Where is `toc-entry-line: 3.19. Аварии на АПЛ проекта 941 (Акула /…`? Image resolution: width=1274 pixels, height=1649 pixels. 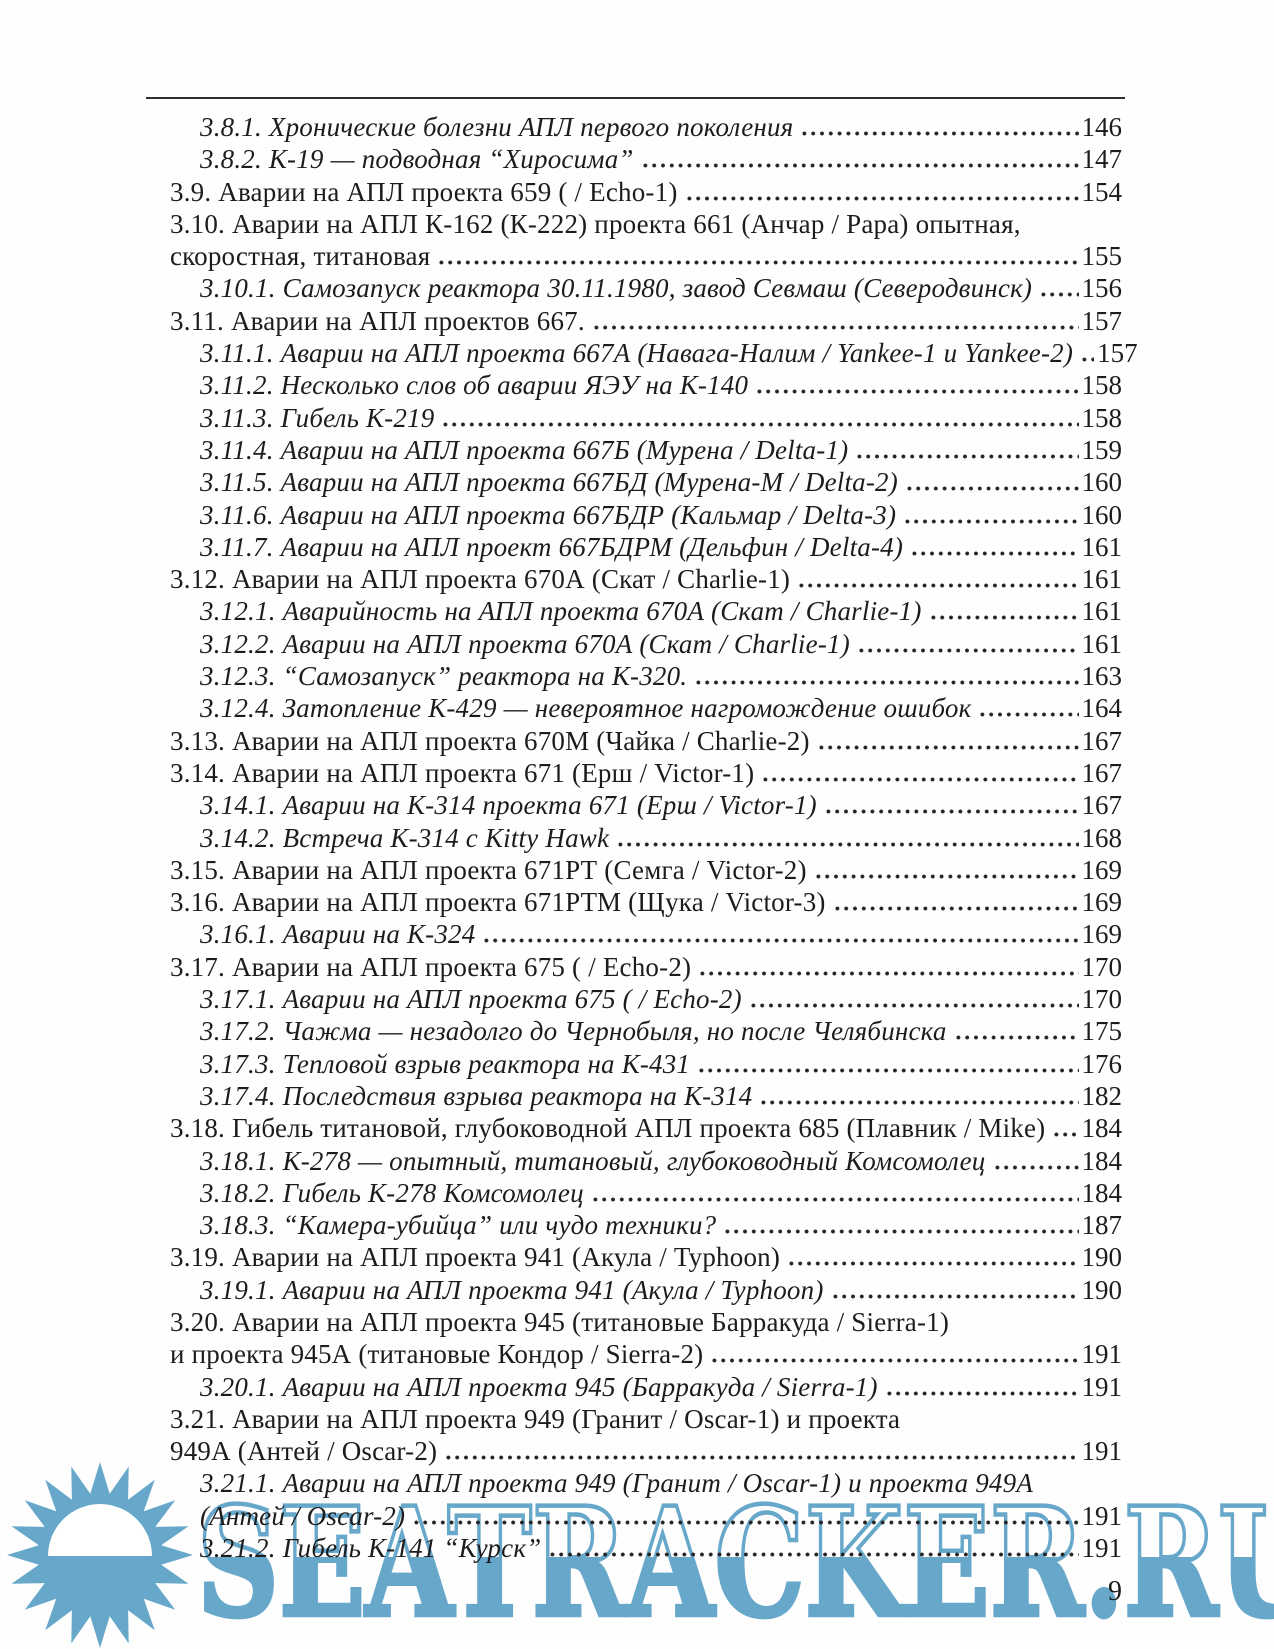 toc-entry-line: 3.19. Аварии на АПЛ проекта 941 (Акула /… is located at coordinates (646, 1257).